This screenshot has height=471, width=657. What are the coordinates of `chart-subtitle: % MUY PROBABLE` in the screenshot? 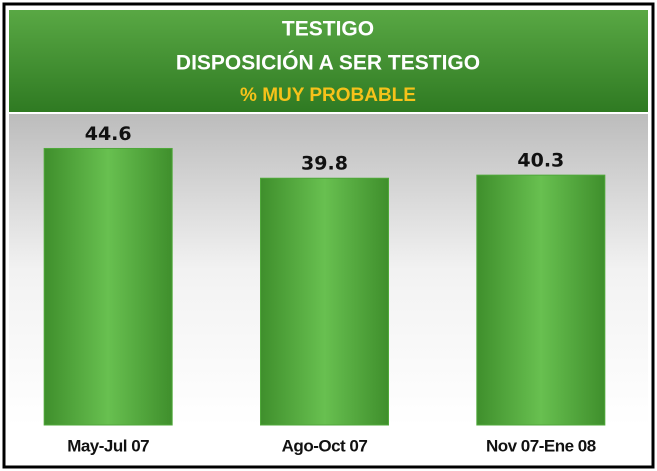 It's located at (328, 95).